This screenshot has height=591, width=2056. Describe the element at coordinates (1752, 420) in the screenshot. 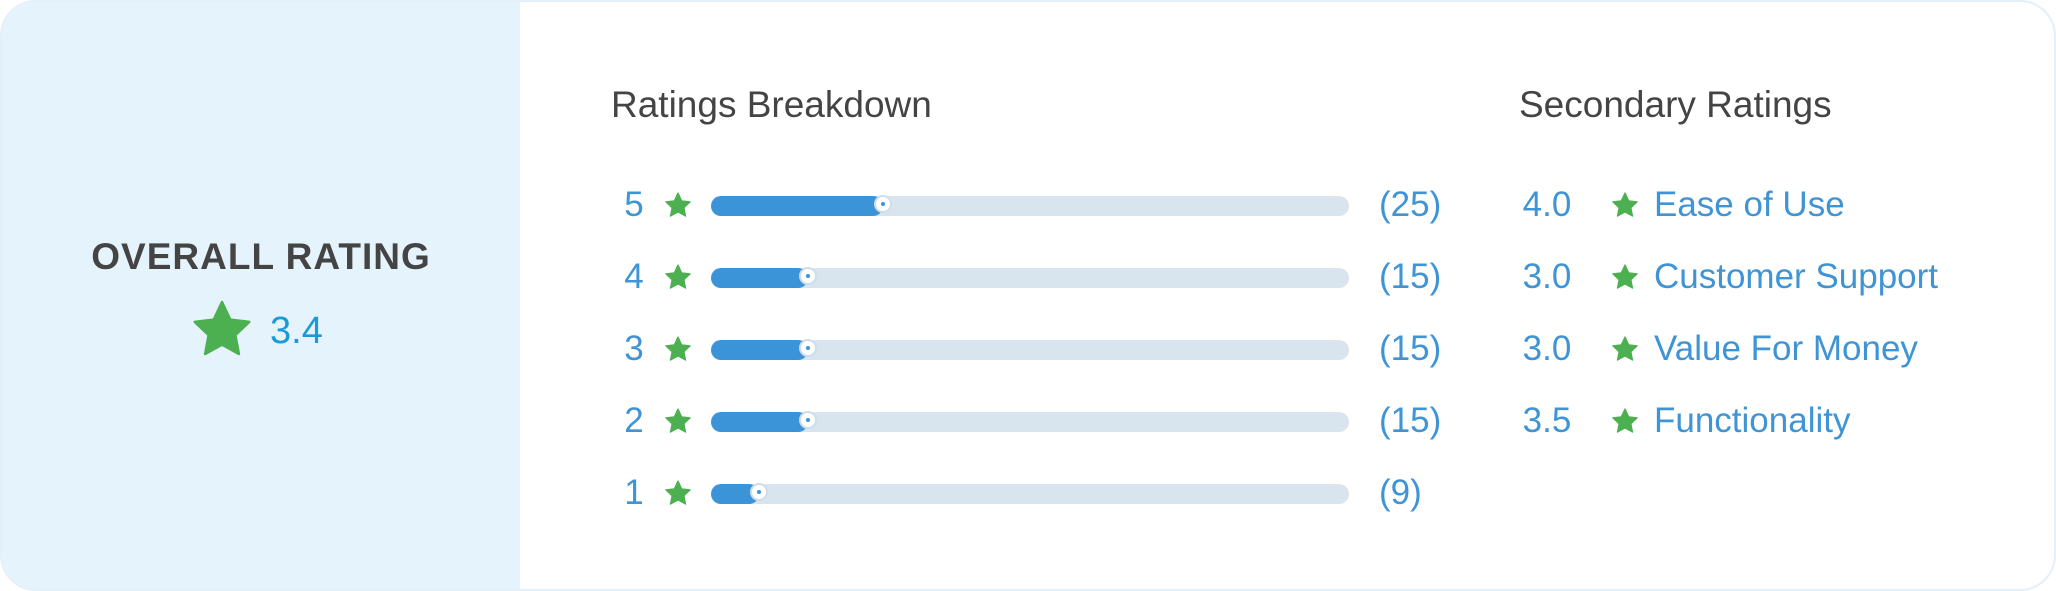

I see `secondary-rating-label: Functionality` at that location.